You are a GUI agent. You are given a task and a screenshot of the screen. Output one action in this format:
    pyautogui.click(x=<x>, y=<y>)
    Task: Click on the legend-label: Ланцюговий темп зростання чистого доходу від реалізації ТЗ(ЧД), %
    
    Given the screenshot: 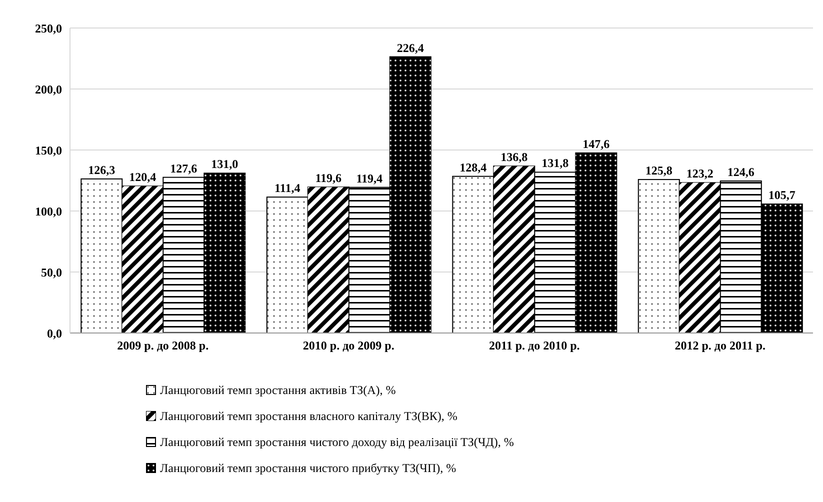 What is the action you would take?
    pyautogui.click(x=337, y=442)
    